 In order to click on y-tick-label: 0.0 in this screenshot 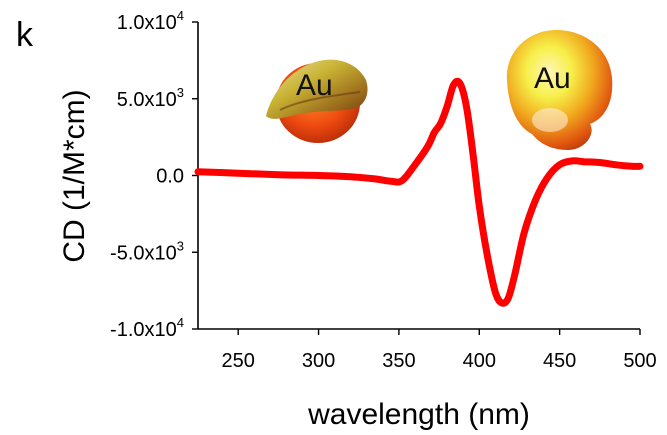, I will do `click(170, 177)`.